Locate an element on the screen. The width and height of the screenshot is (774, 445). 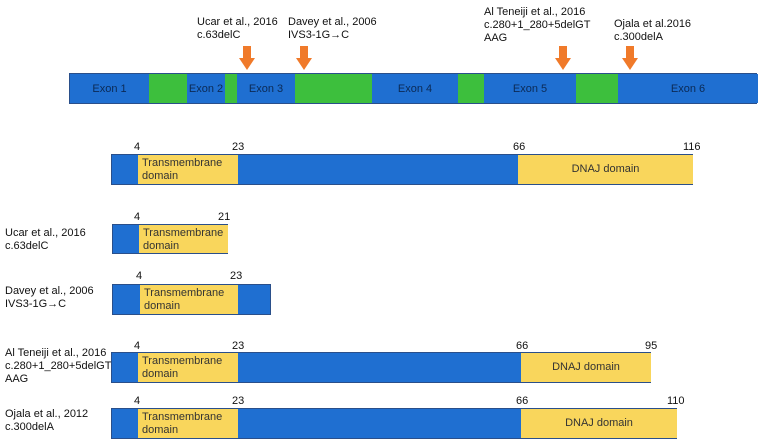
mutation-extra-label: AAG is located at coordinates (496, 38).